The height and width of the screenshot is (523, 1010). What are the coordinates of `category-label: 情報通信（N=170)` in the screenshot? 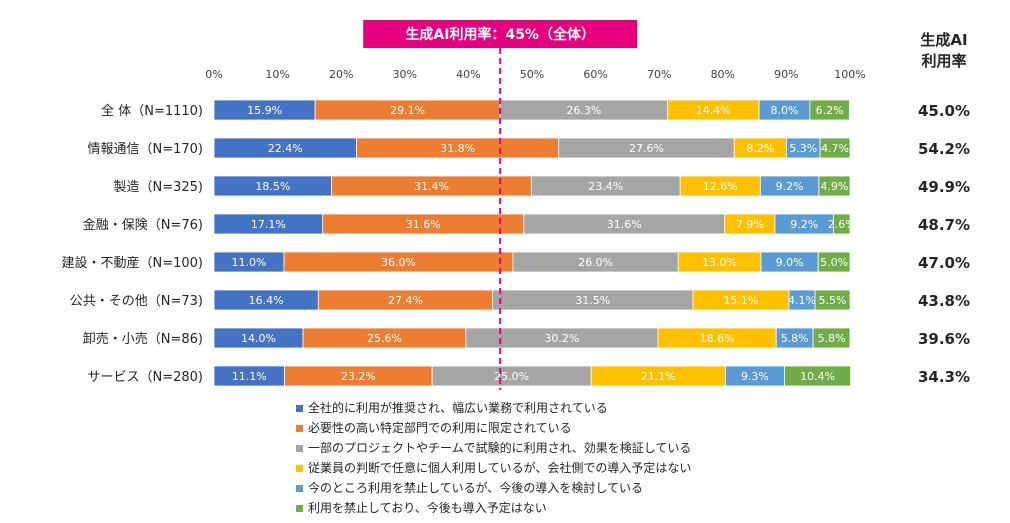 It's located at (145, 149).